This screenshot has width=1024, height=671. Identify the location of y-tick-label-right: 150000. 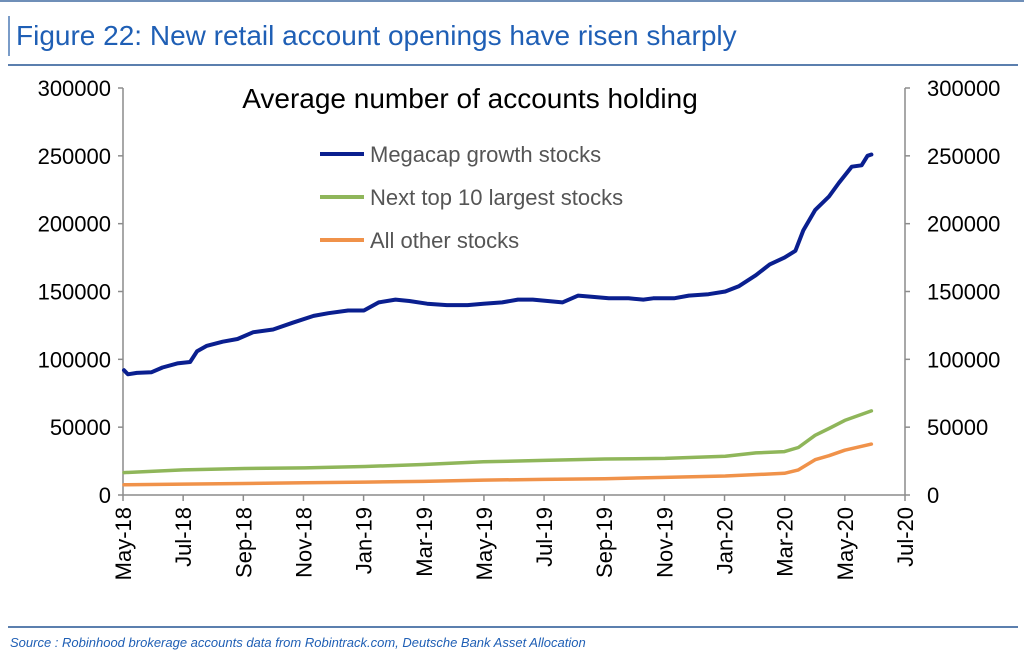
(963, 292).